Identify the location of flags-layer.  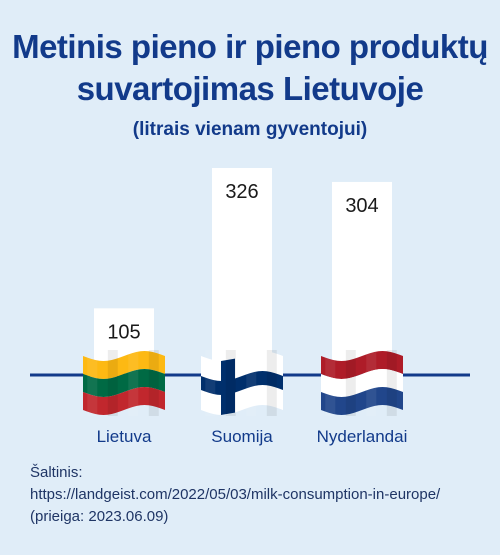
(243, 383).